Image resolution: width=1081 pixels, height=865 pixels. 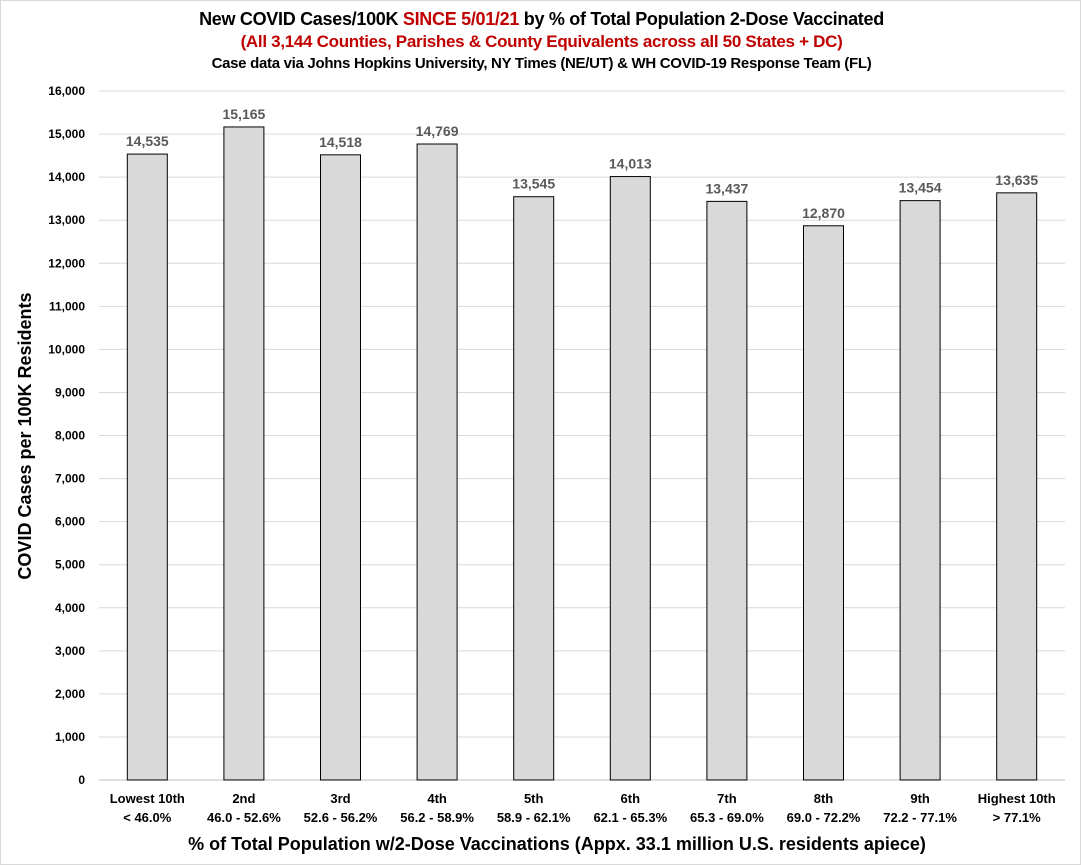 What do you see at coordinates (244, 817) in the screenshot?
I see `x-tick-range: 46.0 - 52.6%` at bounding box center [244, 817].